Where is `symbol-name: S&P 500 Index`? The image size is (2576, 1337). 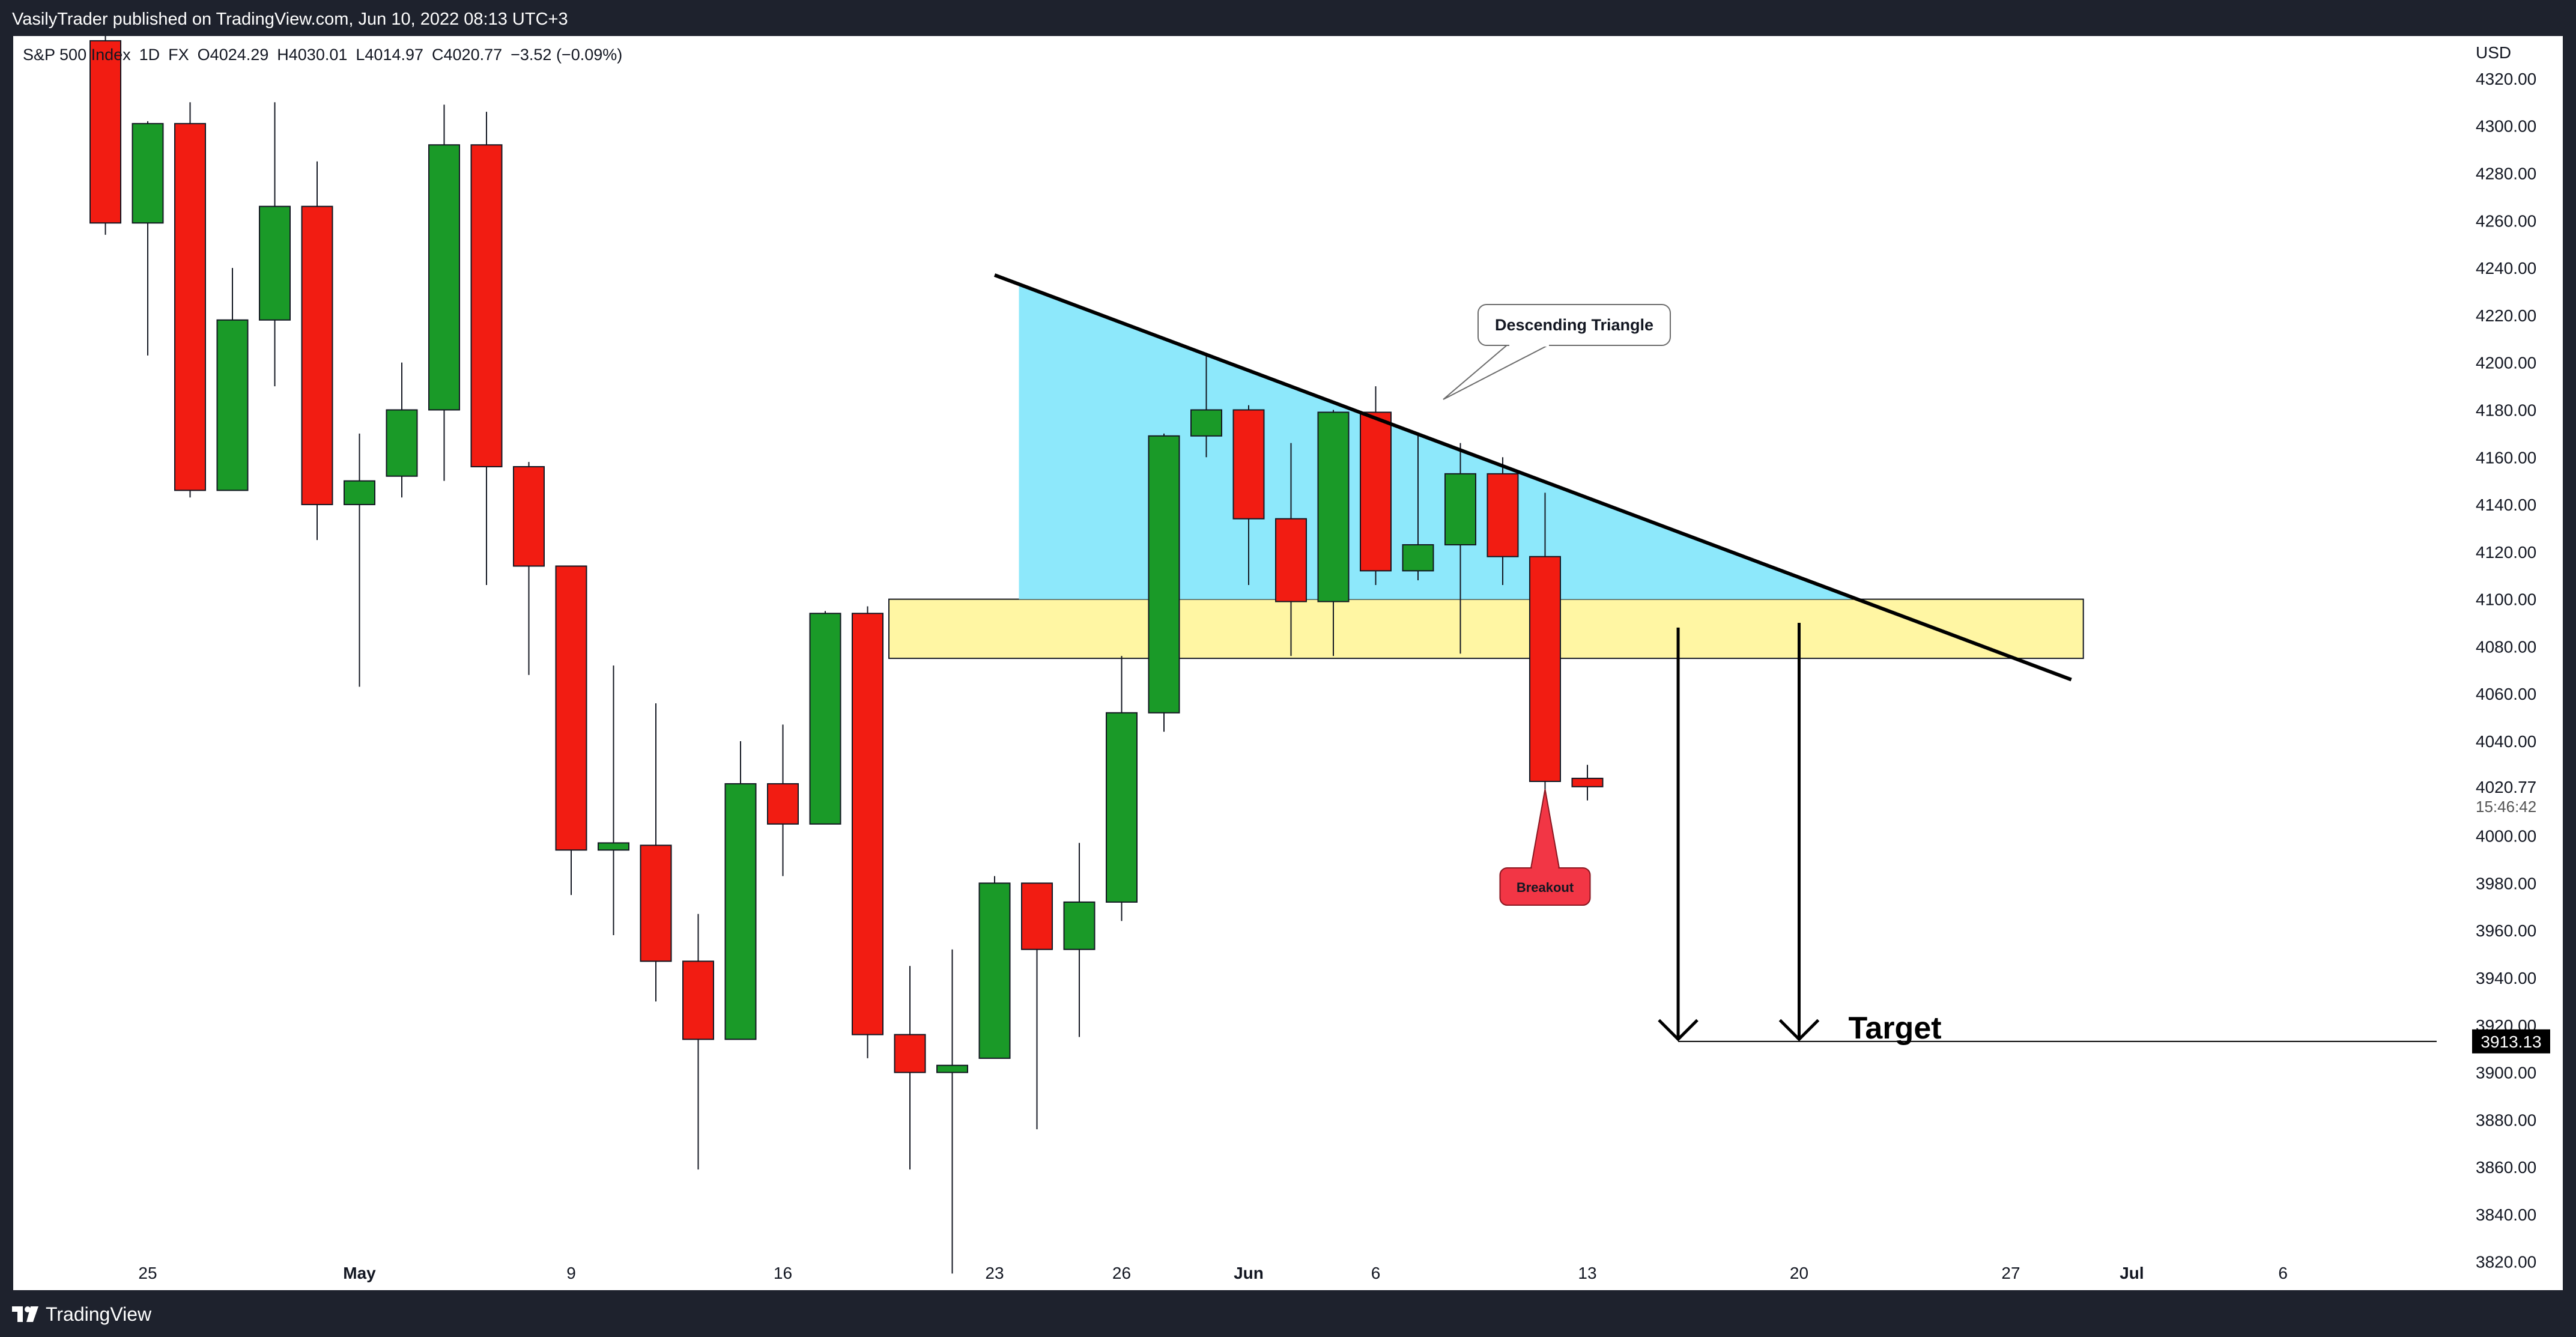 symbol-name: S&P 500 Index is located at coordinates (77, 55).